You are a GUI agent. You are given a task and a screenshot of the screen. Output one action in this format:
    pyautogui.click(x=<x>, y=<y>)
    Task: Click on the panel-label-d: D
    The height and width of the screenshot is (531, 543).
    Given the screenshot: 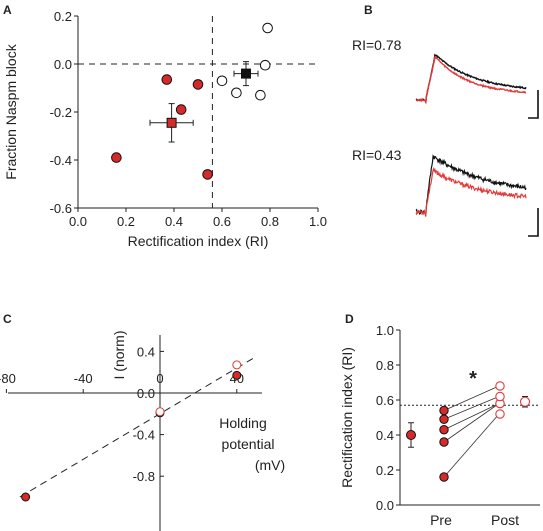 What is the action you would take?
    pyautogui.click(x=349, y=319)
    